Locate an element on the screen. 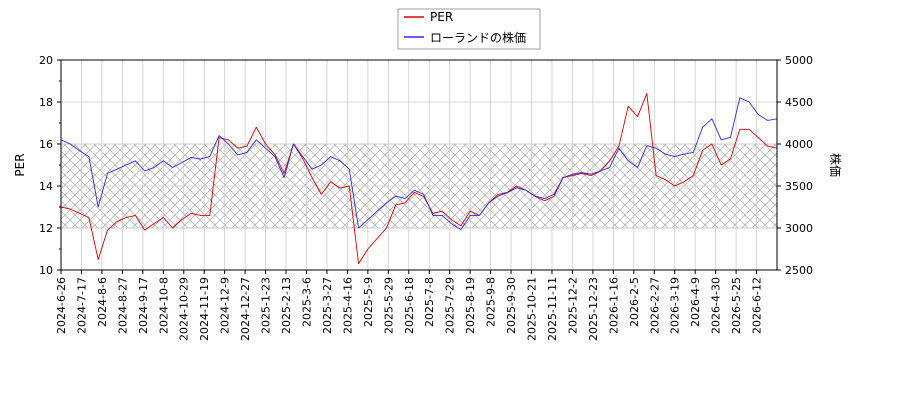  right-axis-ticks: 2500 3000 3500 4000 4500 5000 is located at coordinates (795, 165).